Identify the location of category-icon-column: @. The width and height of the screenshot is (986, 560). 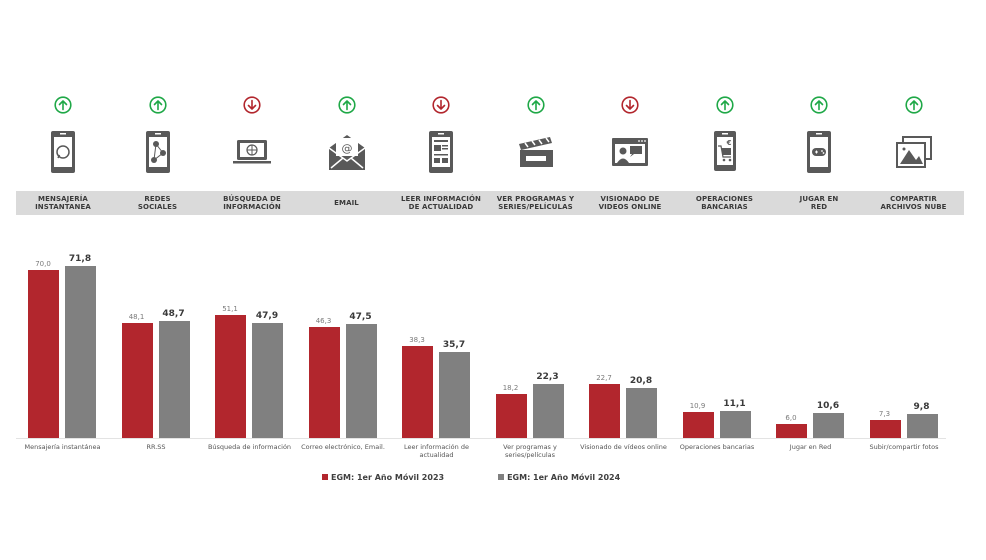
(347, 141).